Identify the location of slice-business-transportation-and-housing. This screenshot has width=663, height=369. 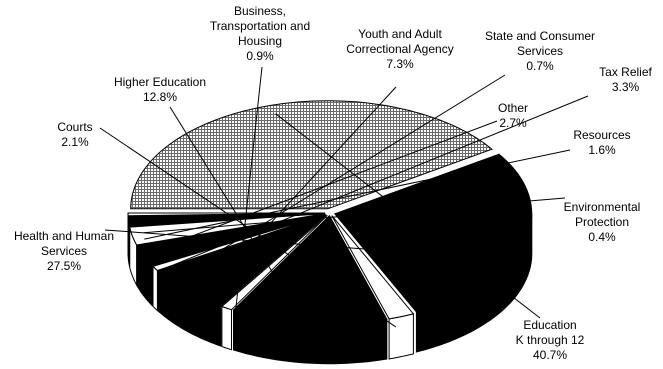
(274, 263).